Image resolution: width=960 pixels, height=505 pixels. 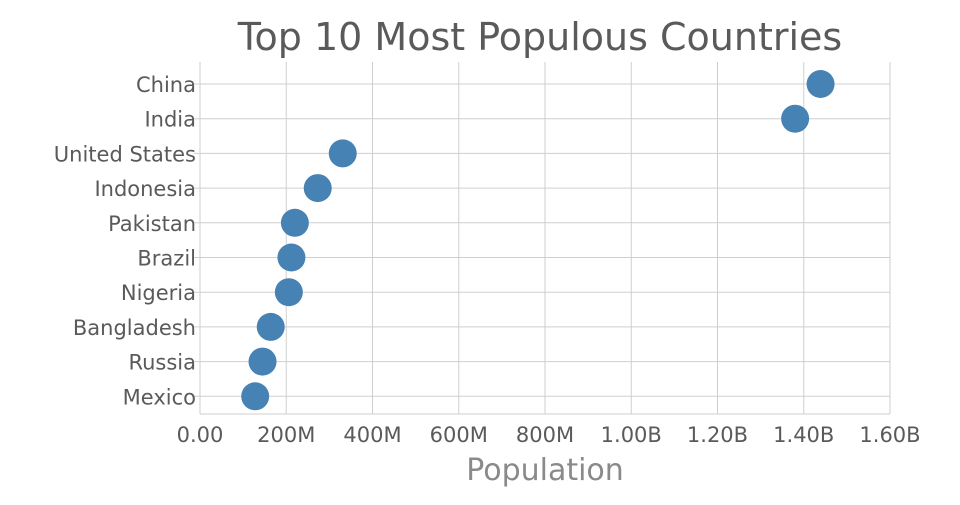 What do you see at coordinates (145, 189) in the screenshot?
I see `category-label: Indonesia` at bounding box center [145, 189].